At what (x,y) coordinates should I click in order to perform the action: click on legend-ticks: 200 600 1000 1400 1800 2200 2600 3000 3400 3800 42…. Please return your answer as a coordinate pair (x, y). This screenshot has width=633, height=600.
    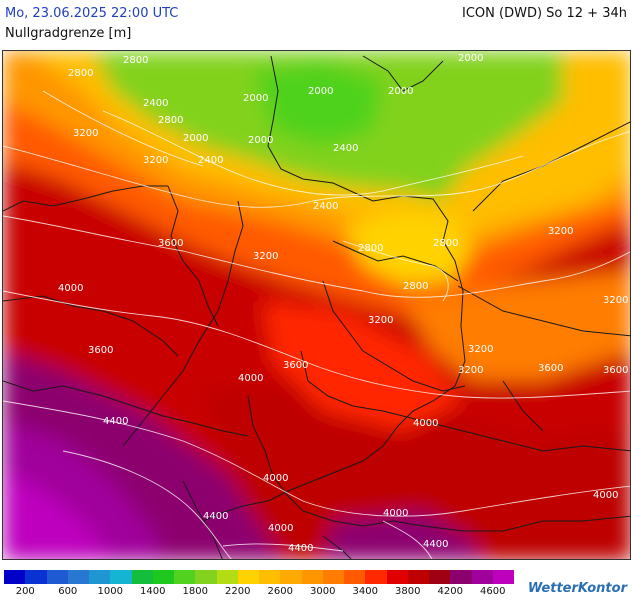
    Looking at the image, I should click on (264, 593).